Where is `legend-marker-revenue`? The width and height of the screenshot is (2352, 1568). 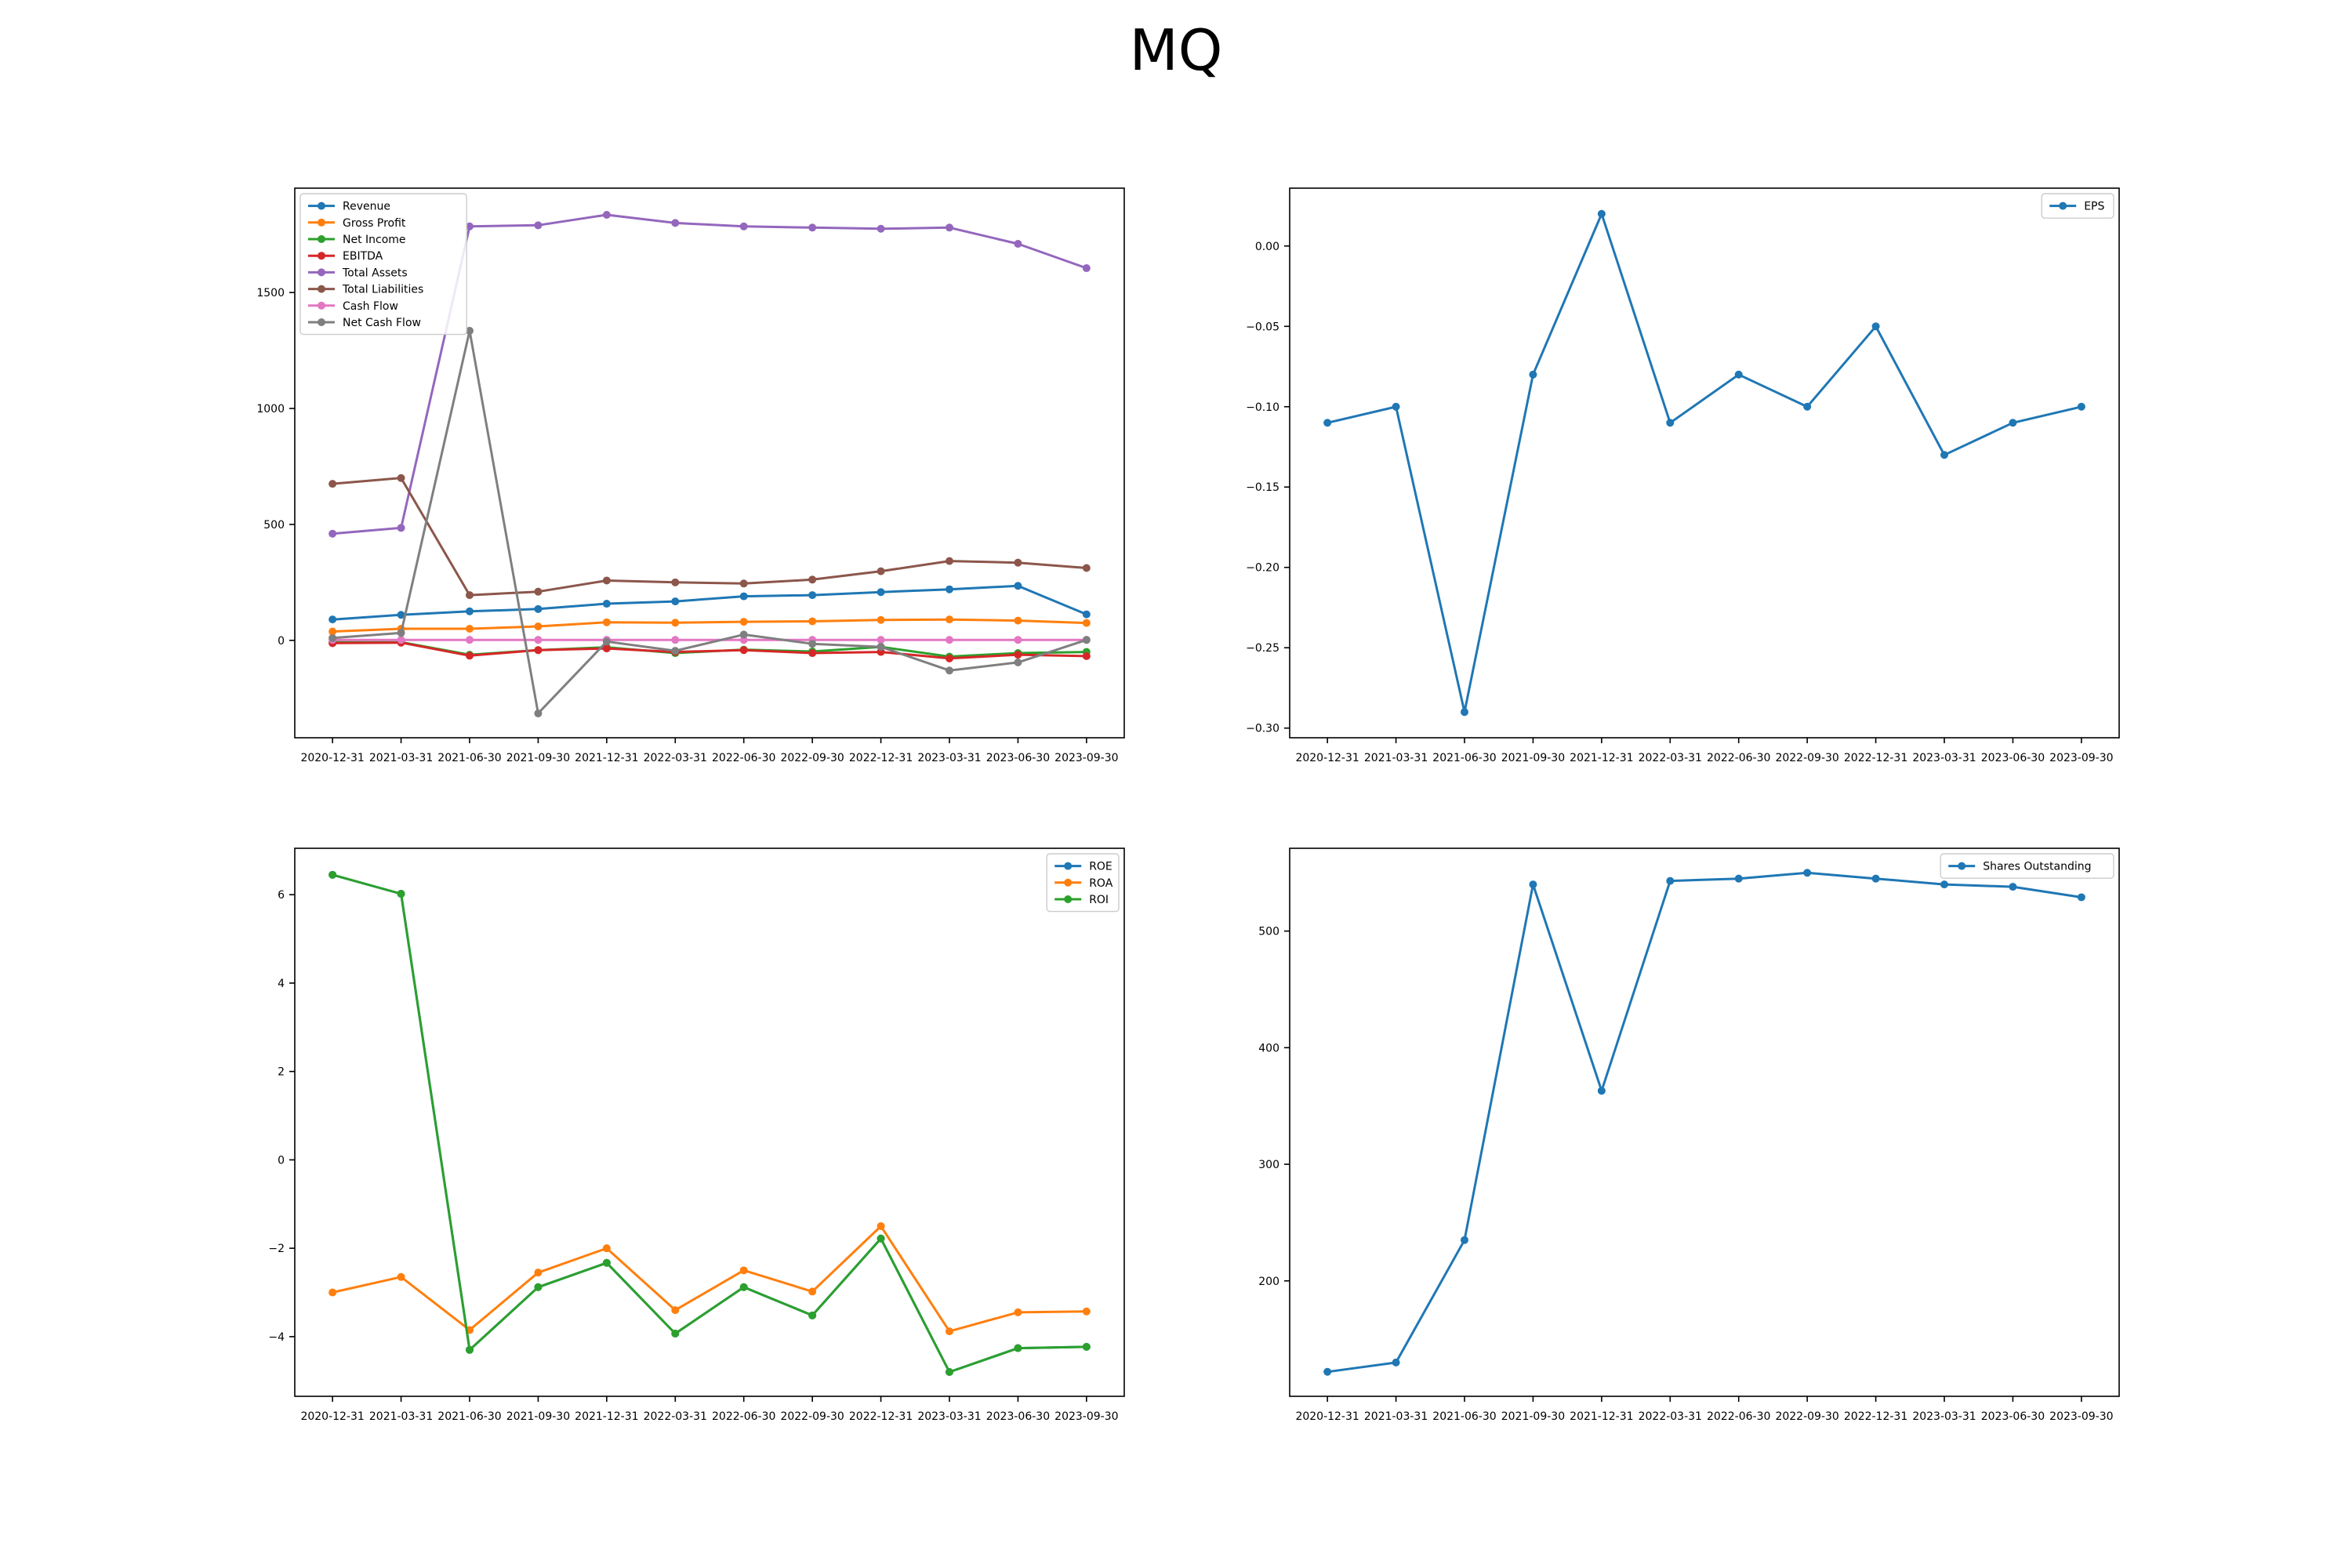
legend-marker-revenue is located at coordinates (321, 205).